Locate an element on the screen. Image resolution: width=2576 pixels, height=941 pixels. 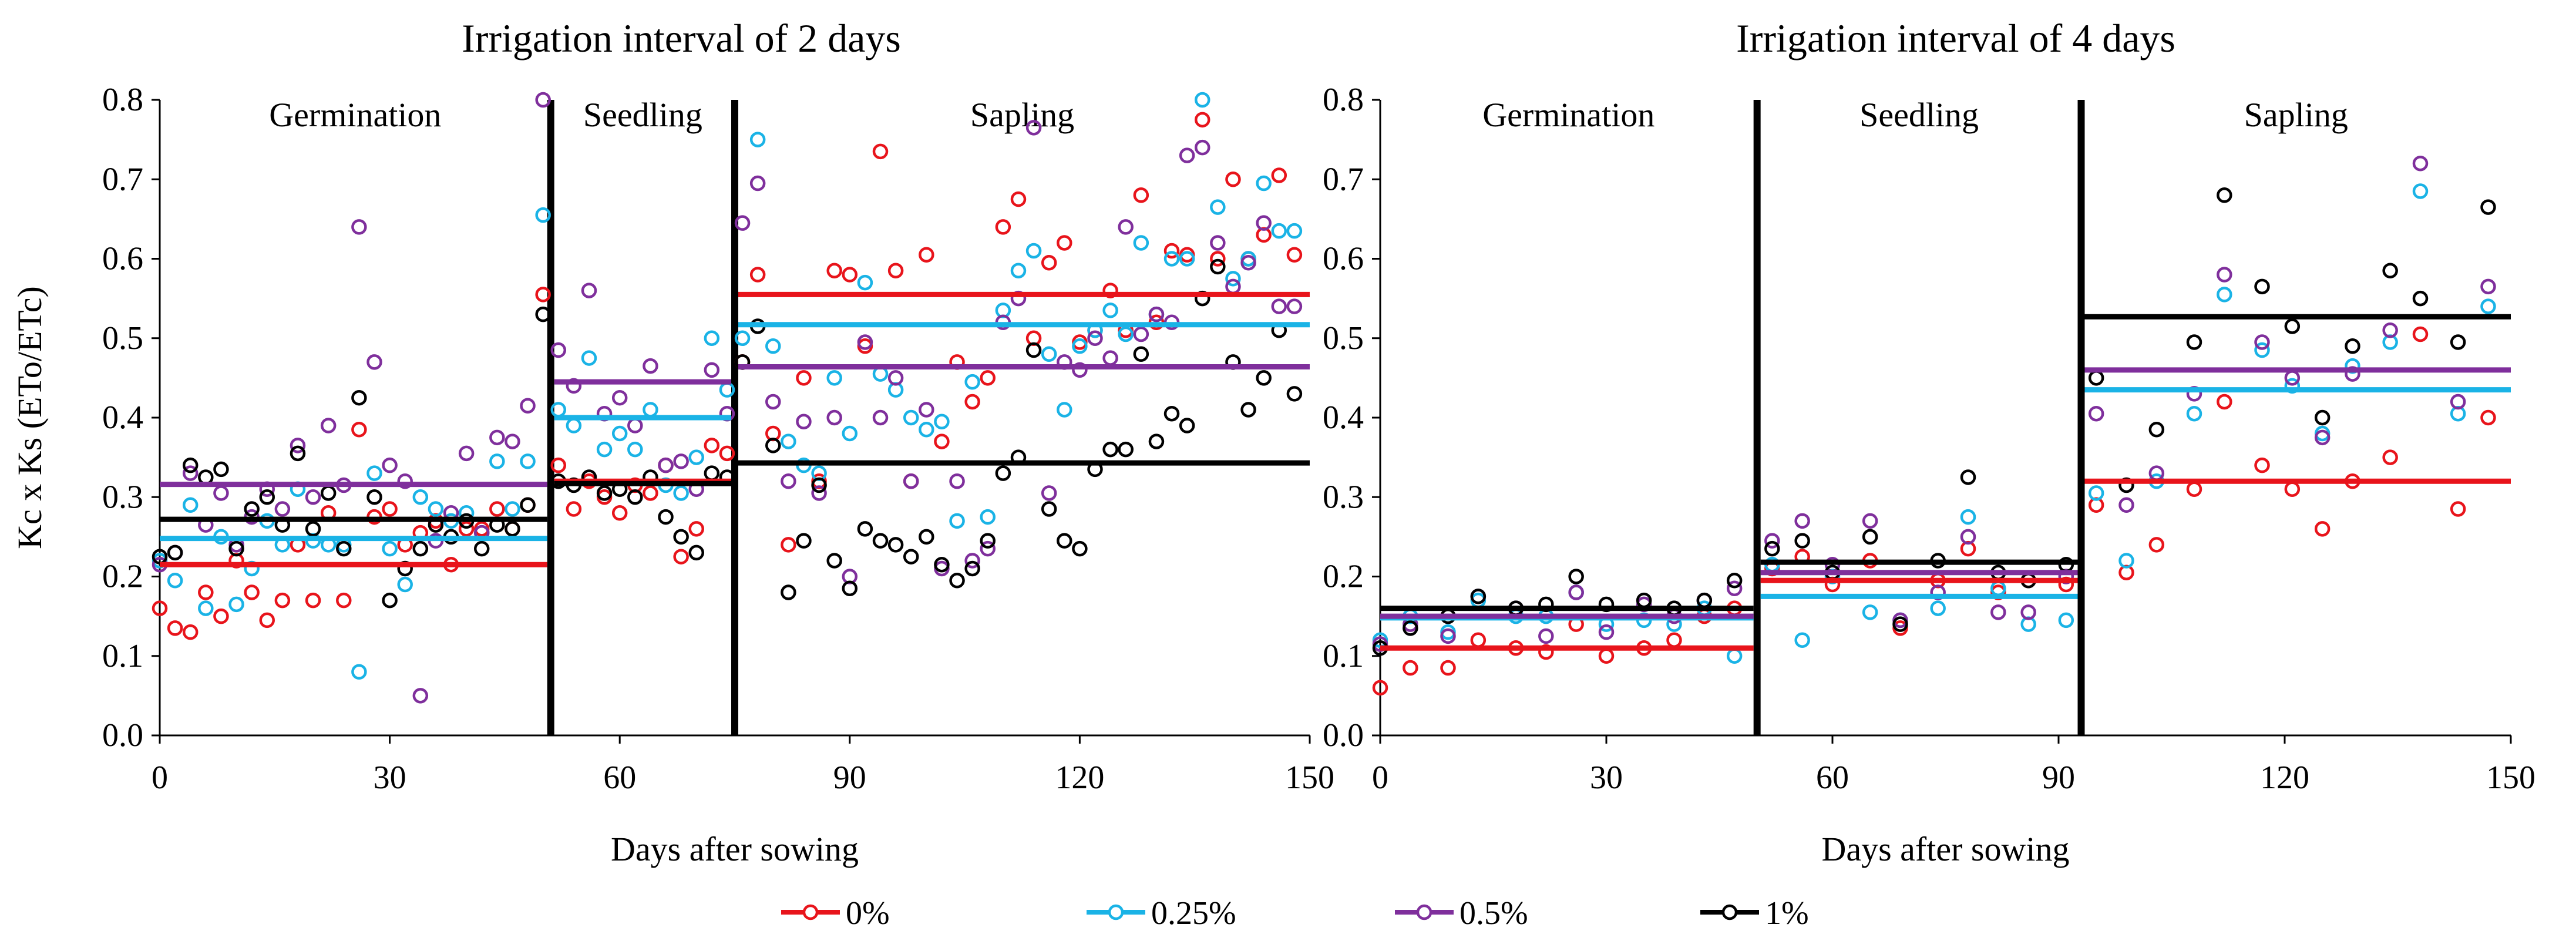
legend-label: 1% is located at coordinates (1787, 913).